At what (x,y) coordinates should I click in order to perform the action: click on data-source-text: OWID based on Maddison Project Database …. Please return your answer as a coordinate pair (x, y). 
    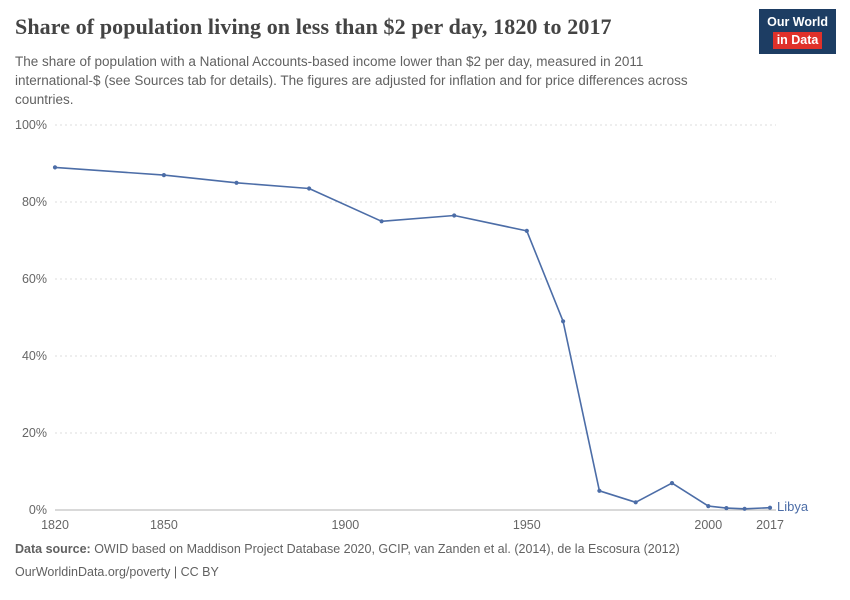
    Looking at the image, I should click on (385, 549).